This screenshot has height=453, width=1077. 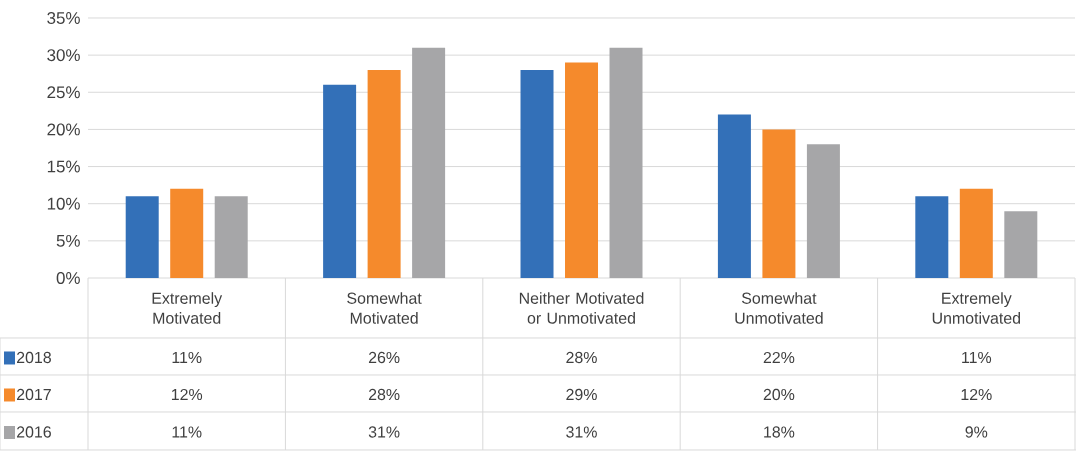 What do you see at coordinates (384, 308) in the screenshot?
I see `x-tick-label: Somewhat Motivated` at bounding box center [384, 308].